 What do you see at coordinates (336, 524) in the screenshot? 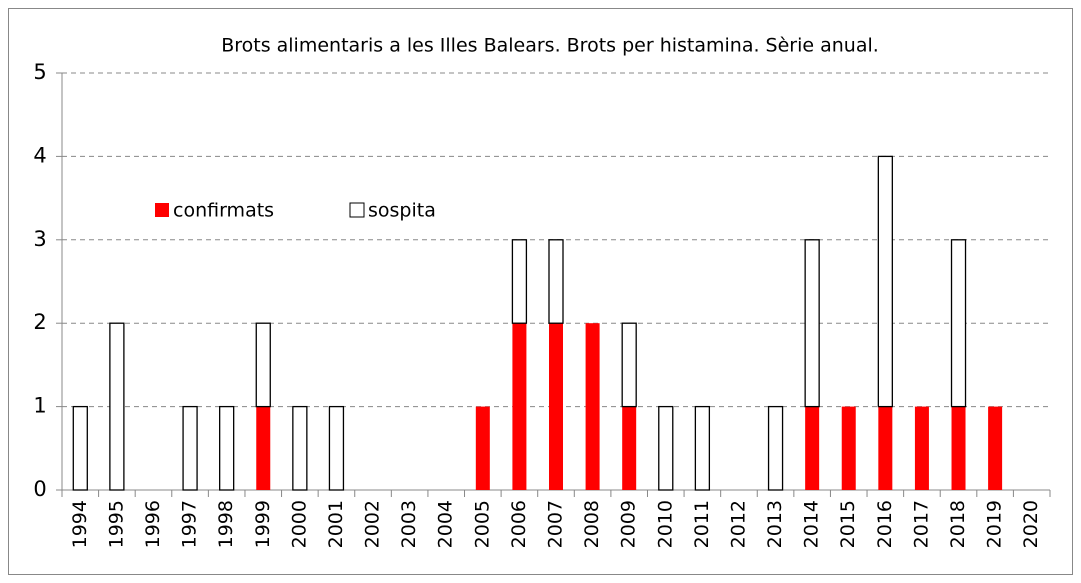
I see `x-tick-label: 2001` at bounding box center [336, 524].